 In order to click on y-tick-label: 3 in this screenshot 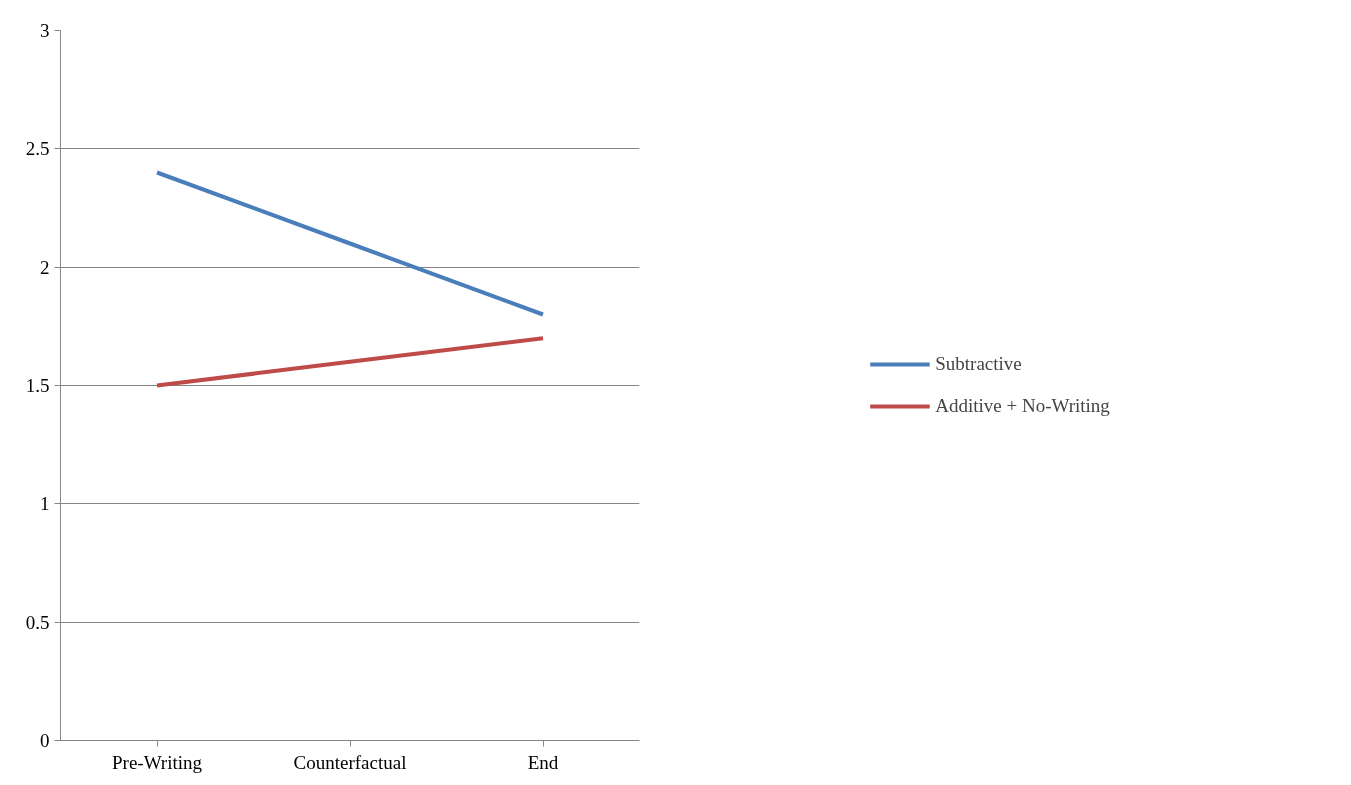, I will do `click(45, 30)`.